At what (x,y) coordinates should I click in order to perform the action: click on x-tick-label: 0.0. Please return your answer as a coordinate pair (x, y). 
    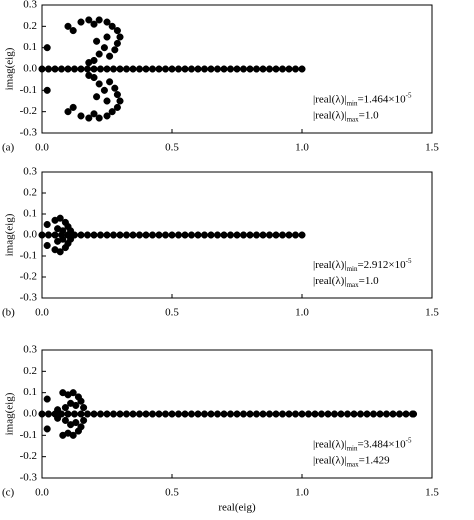
    Looking at the image, I should click on (42, 493).